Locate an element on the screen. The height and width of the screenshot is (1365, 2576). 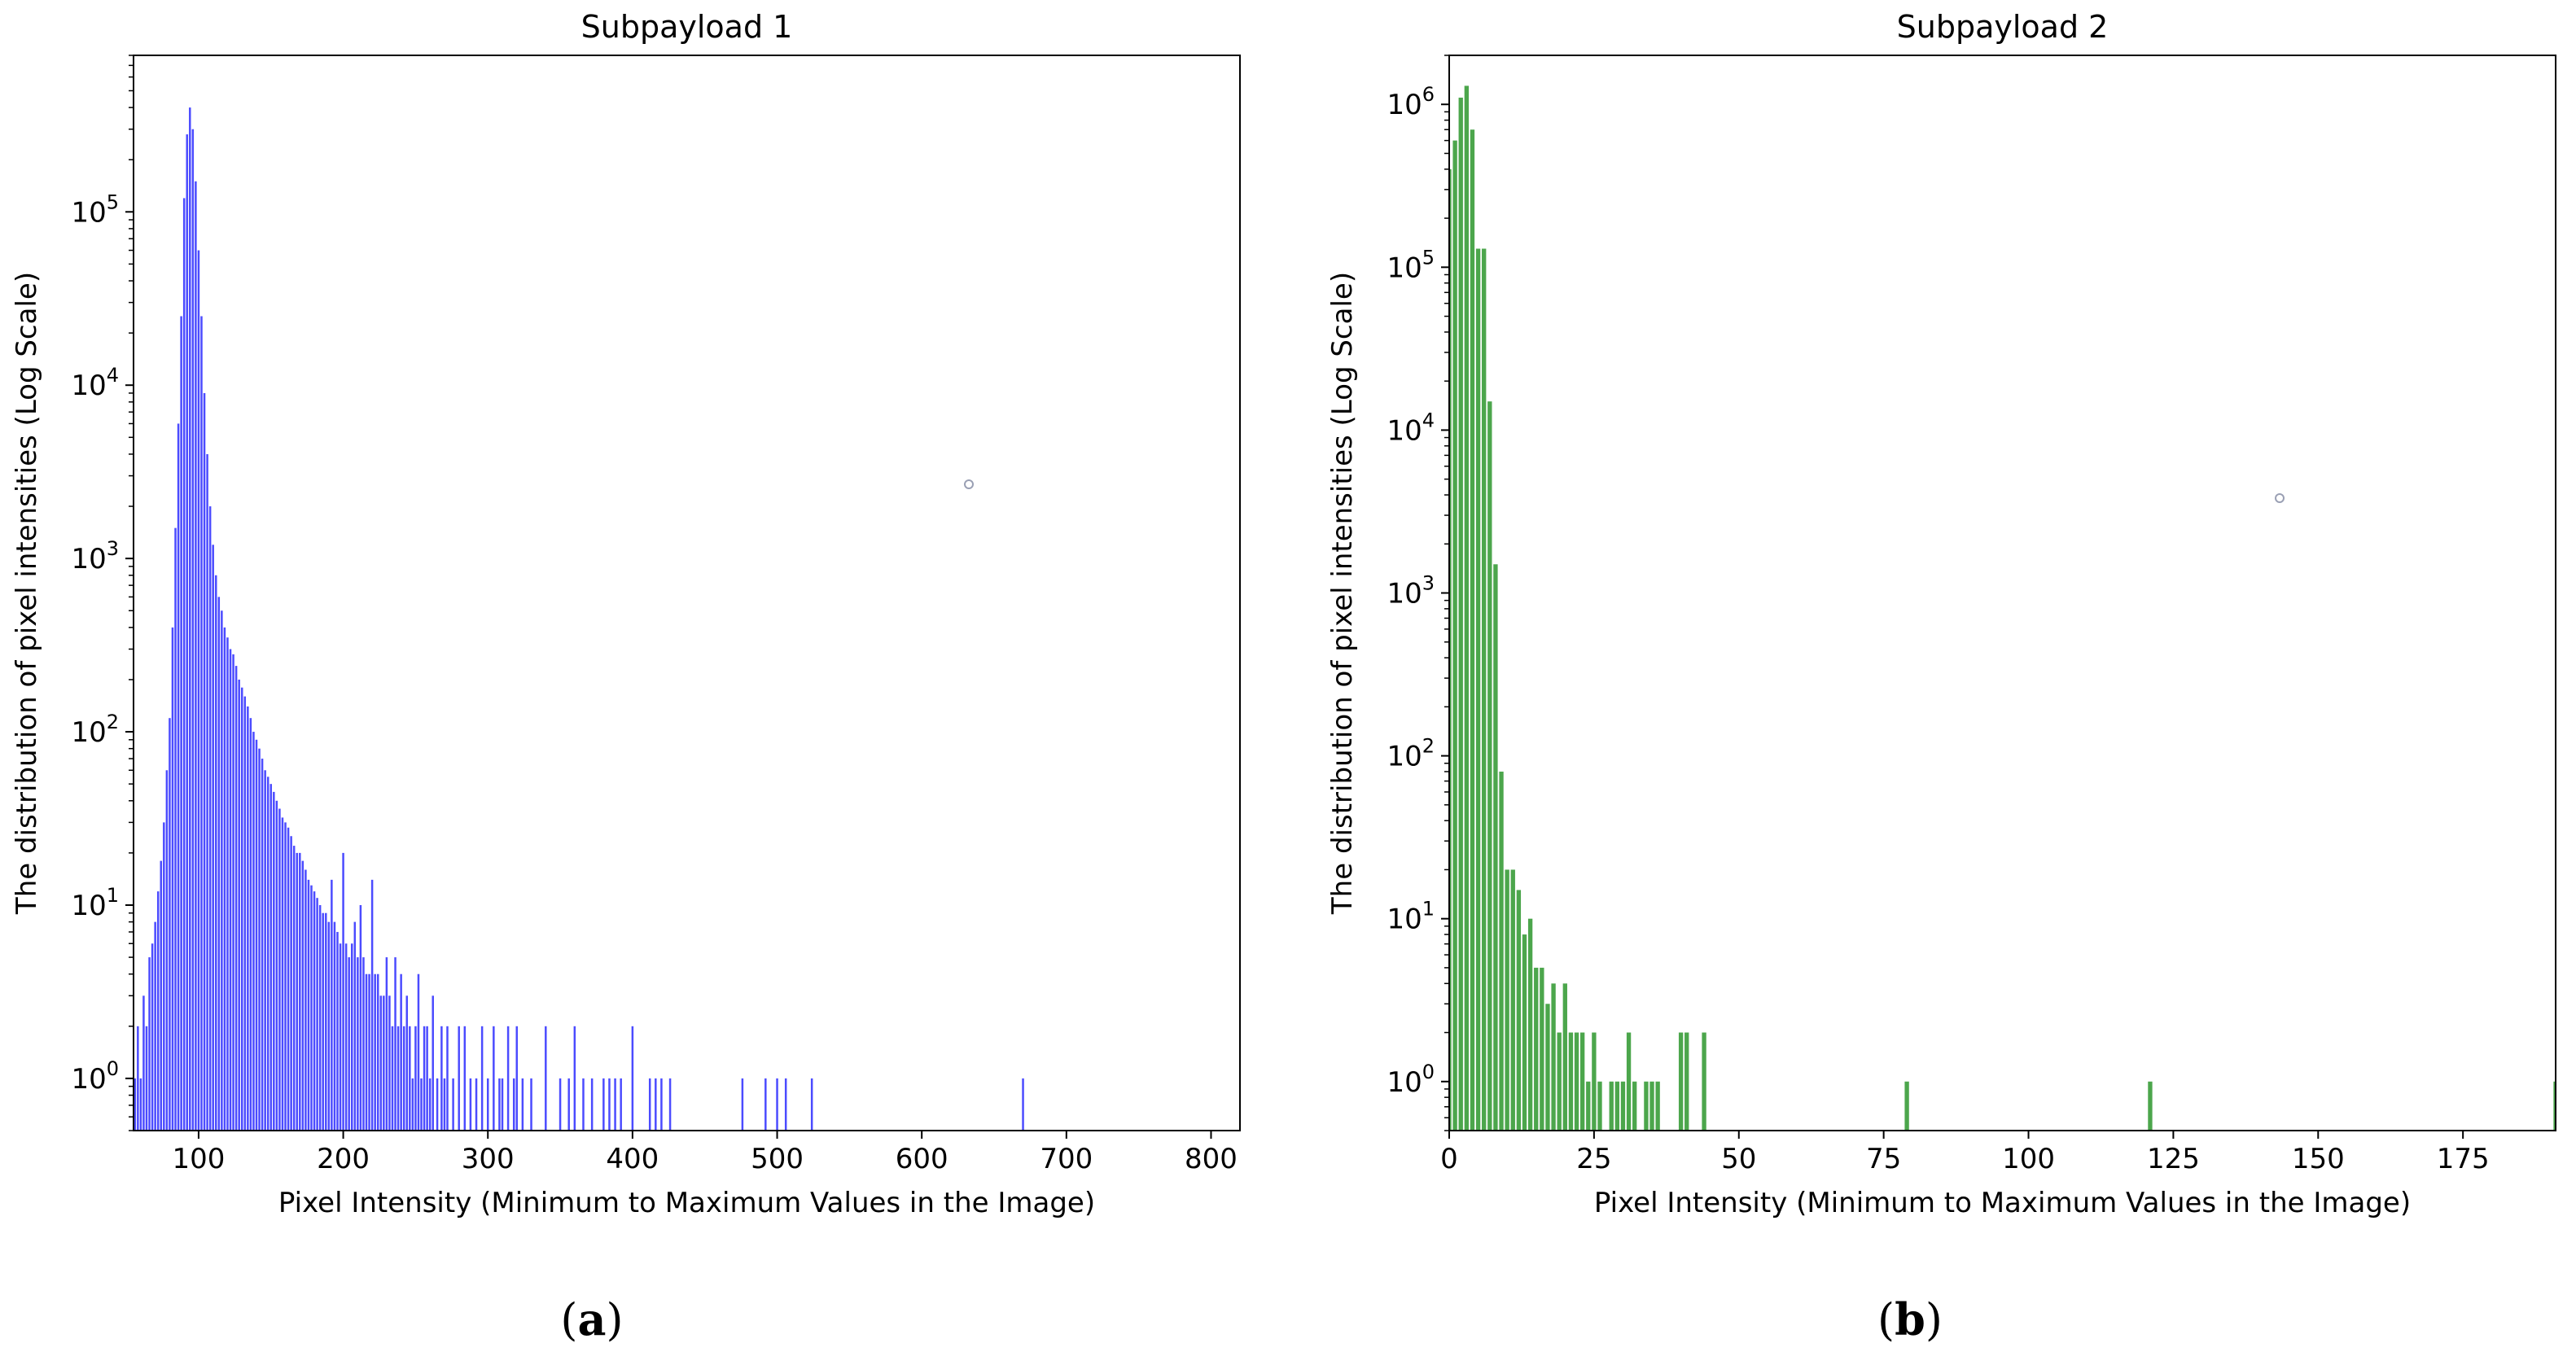
y-tick-exponent: 6 is located at coordinates (1428, 95).